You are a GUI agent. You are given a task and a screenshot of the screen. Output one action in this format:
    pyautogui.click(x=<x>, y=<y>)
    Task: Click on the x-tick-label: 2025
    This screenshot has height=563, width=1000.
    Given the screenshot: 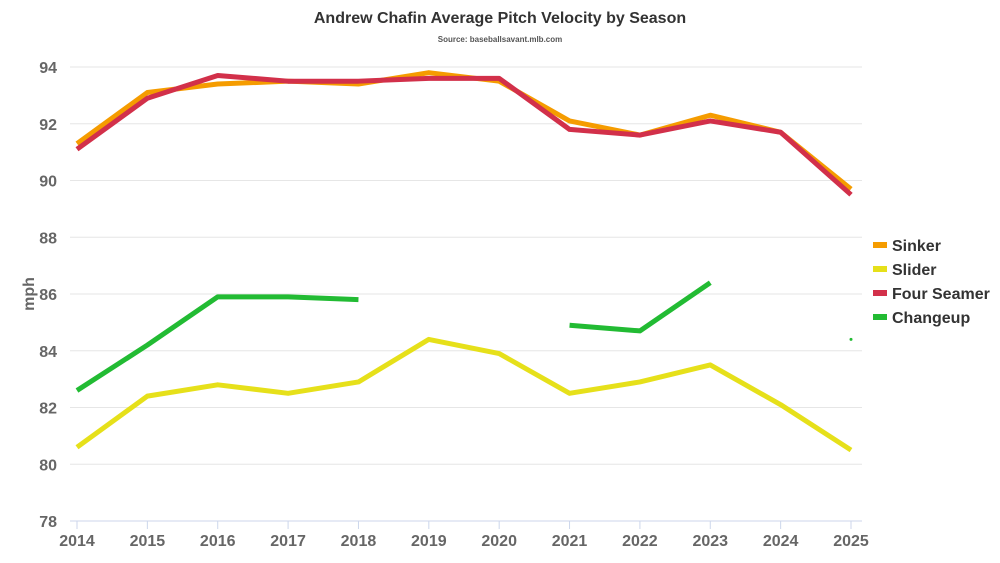 What is the action you would take?
    pyautogui.click(x=851, y=541)
    